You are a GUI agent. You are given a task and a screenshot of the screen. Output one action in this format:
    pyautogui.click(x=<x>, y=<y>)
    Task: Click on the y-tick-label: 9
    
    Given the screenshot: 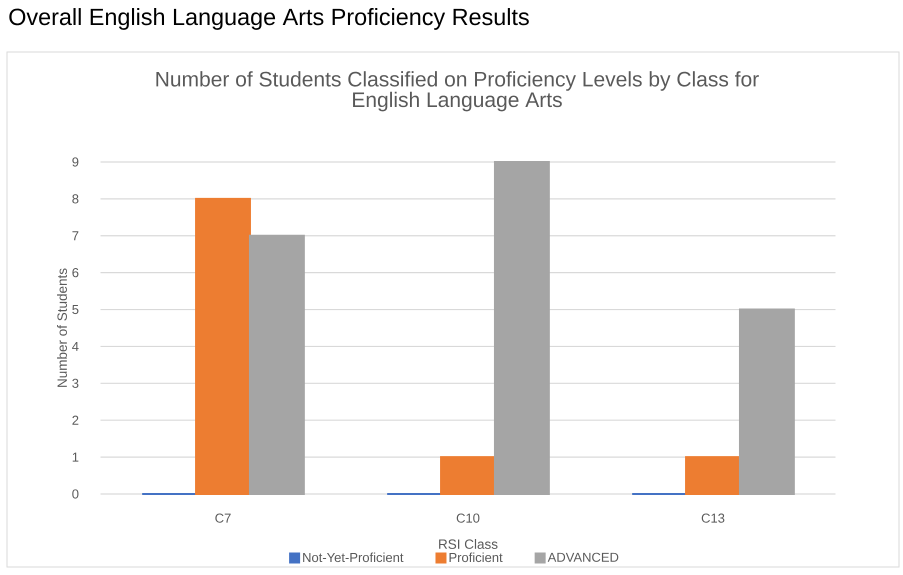 What is the action you would take?
    pyautogui.click(x=75, y=162)
    